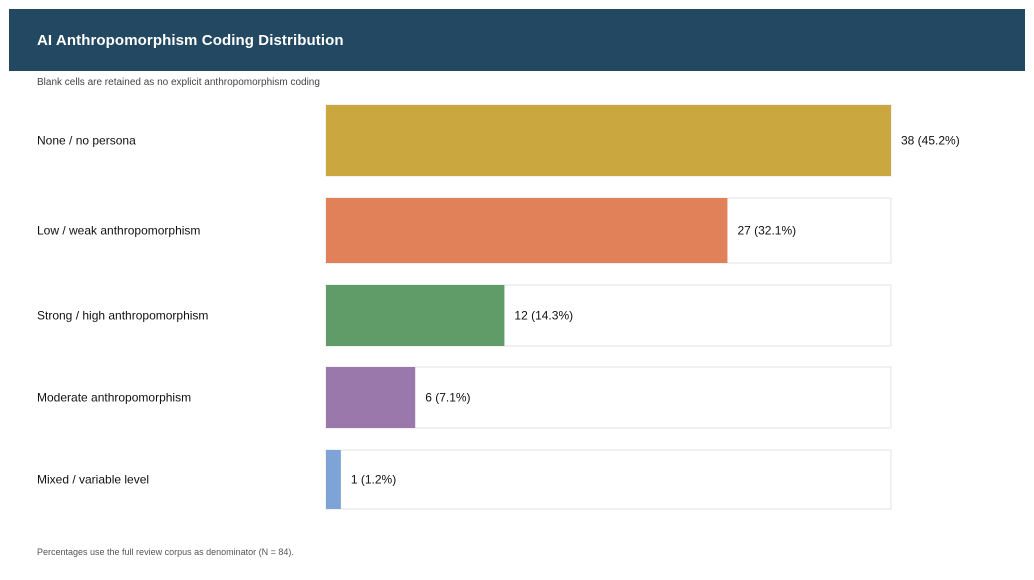 The image size is (1034, 580). Describe the element at coordinates (86, 141) in the screenshot. I see `category-label: None / no persona` at that location.